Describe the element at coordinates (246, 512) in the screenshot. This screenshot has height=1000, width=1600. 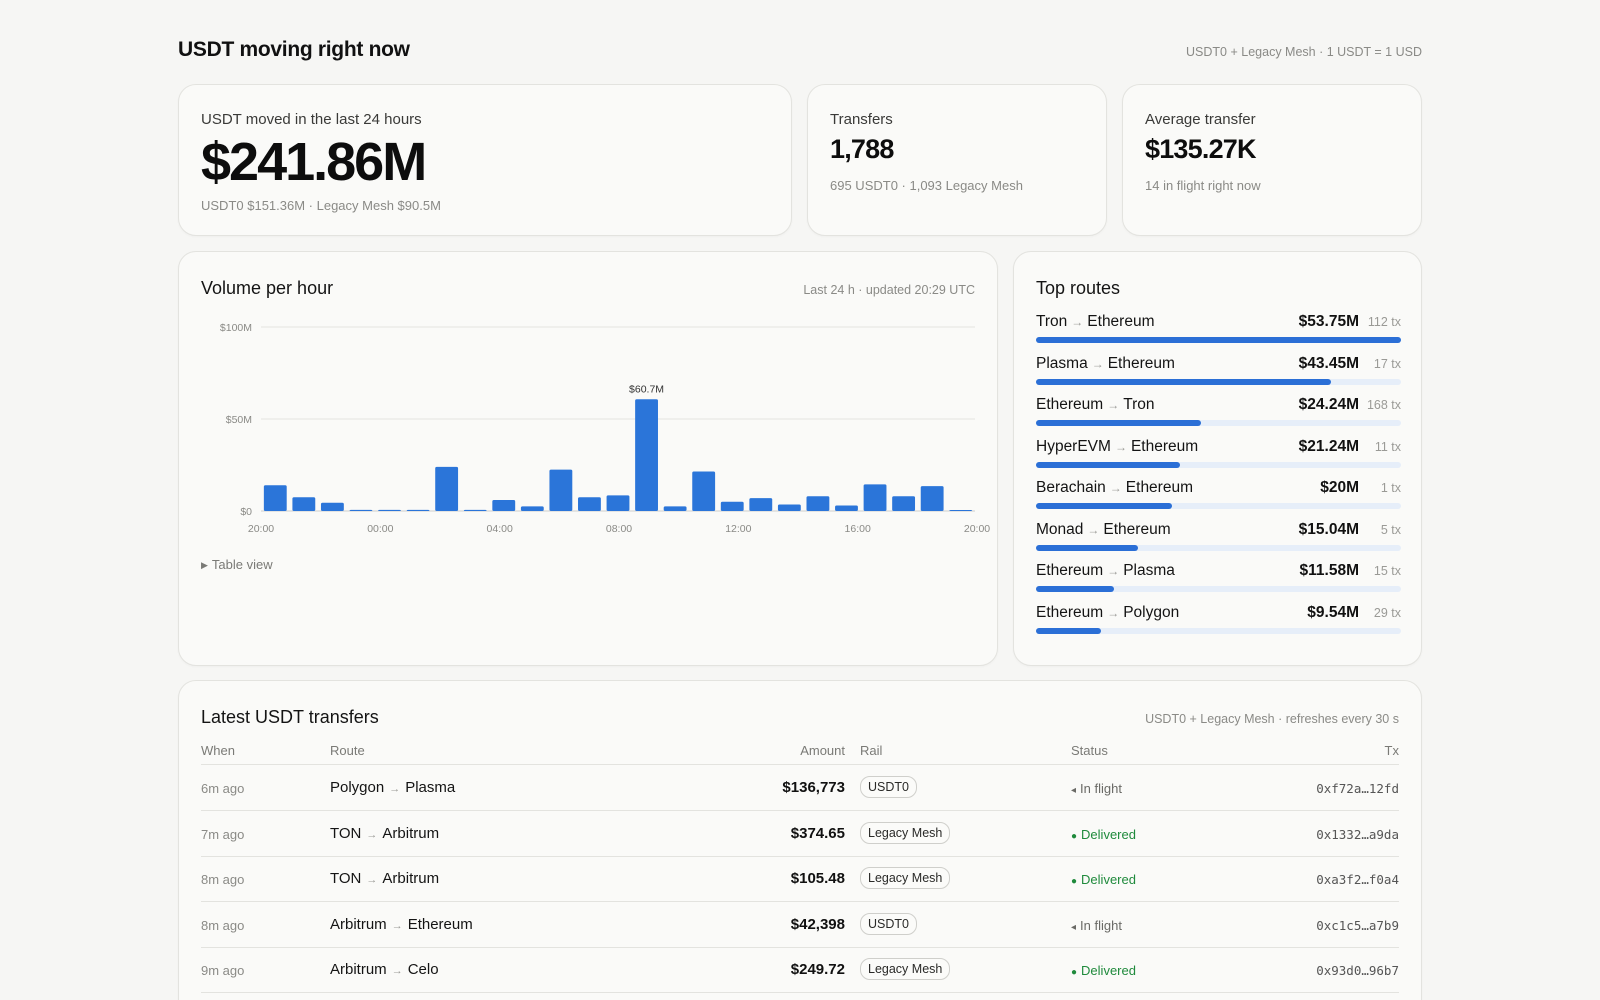
I see `y-tick-label: $0` at that location.